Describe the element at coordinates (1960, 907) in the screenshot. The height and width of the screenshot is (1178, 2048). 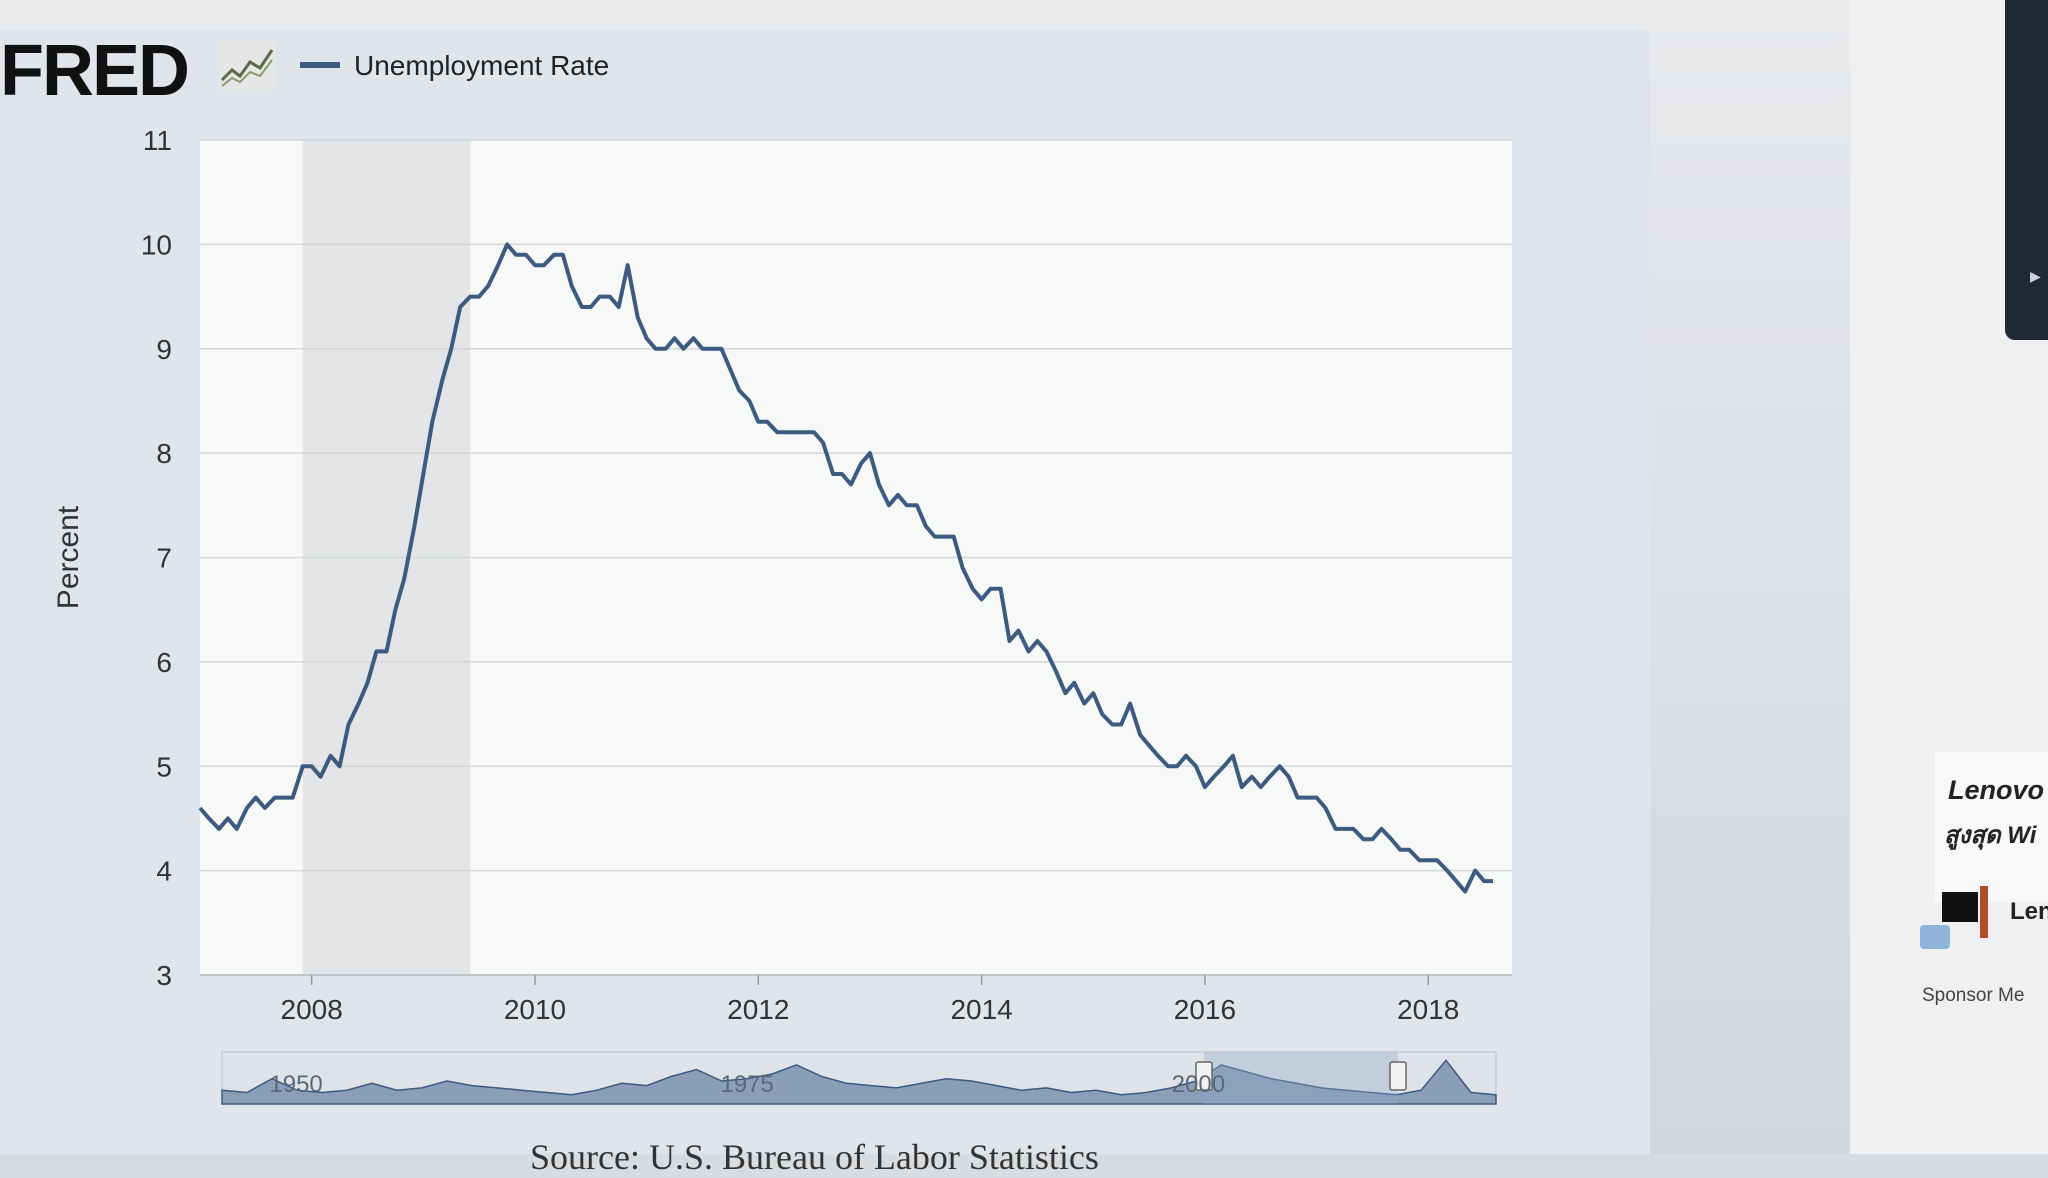
I see `ad-product-image` at that location.